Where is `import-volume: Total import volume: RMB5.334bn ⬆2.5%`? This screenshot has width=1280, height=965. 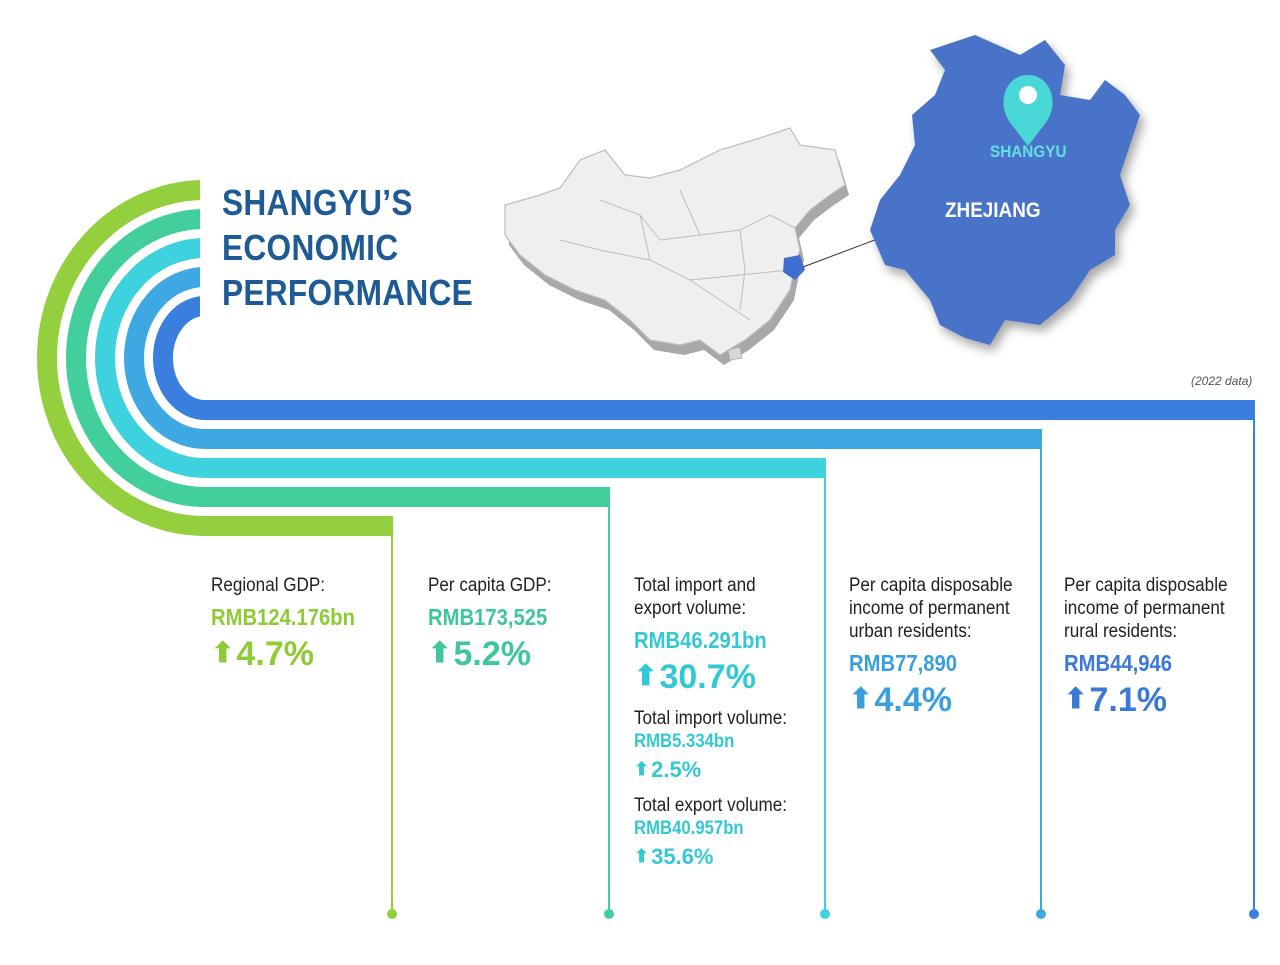 import-volume: Total import volume: RMB5.334bn ⬆2.5% is located at coordinates (719, 745).